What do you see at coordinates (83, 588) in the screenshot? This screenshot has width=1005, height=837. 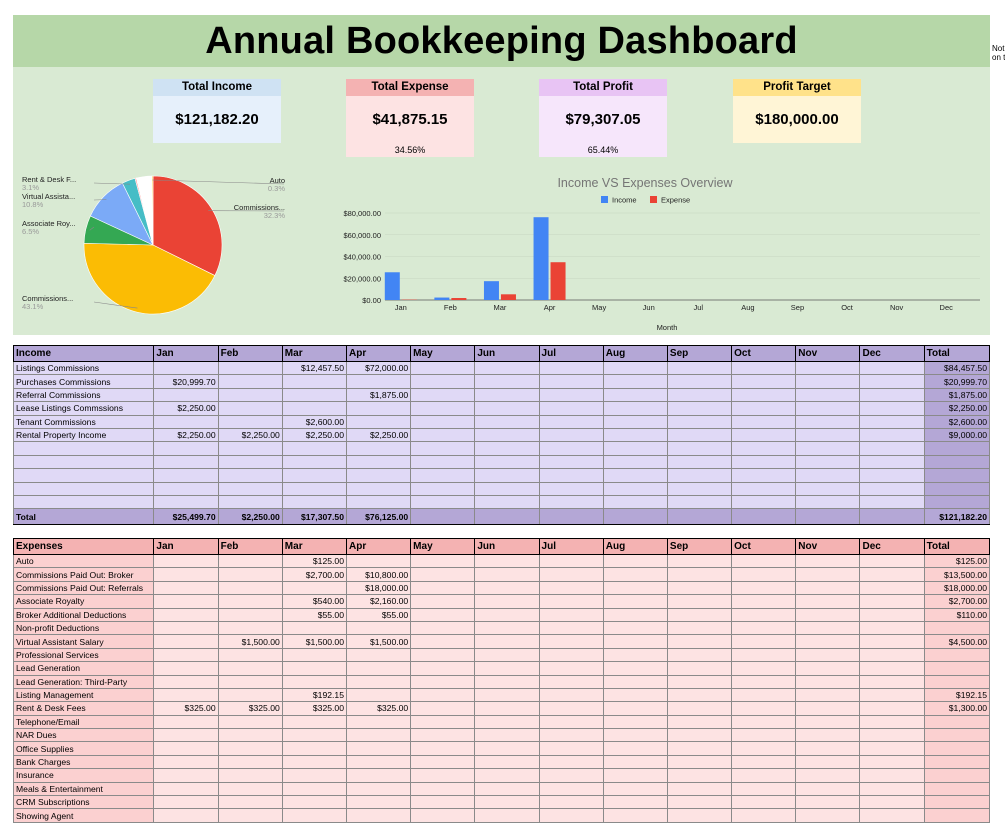 I see `row-label-cell: Commissions Paid Out: Referrals` at bounding box center [83, 588].